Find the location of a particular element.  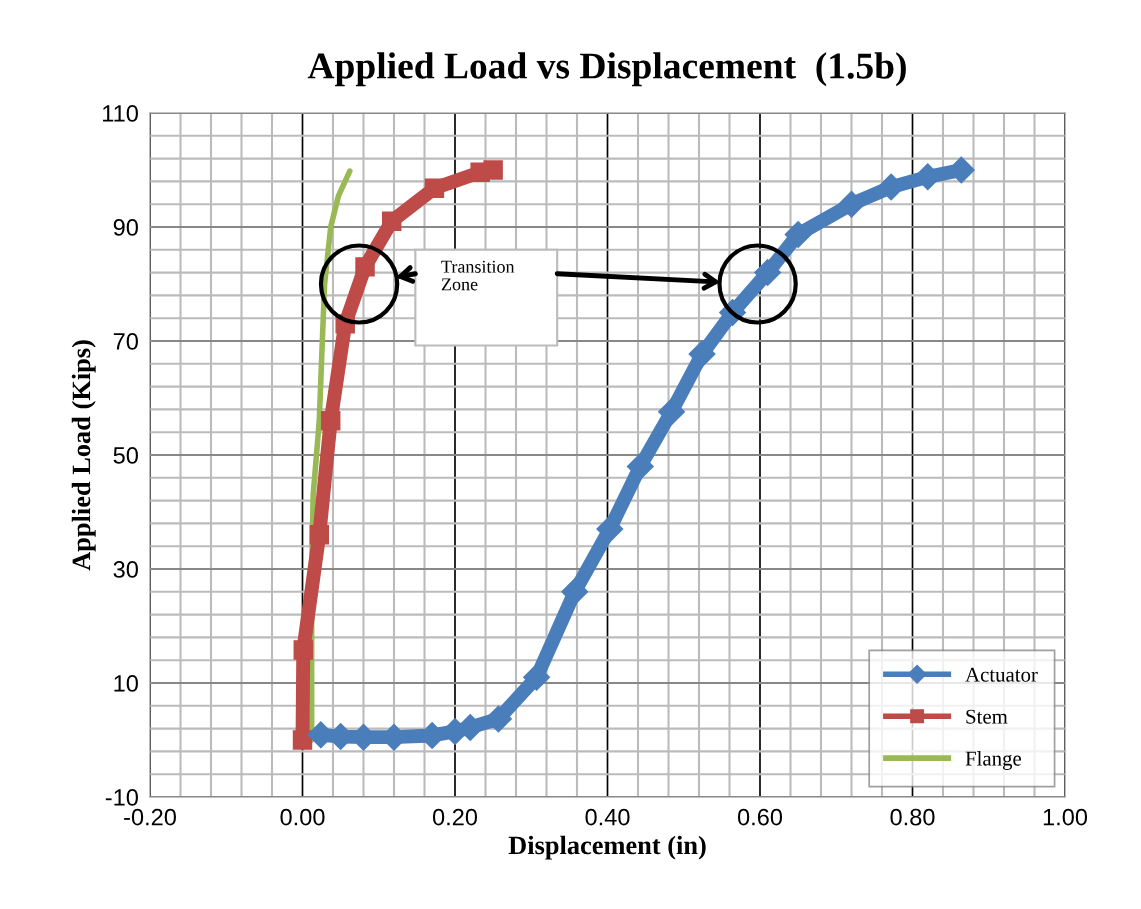

y-tick-label: 90 is located at coordinates (125, 227).